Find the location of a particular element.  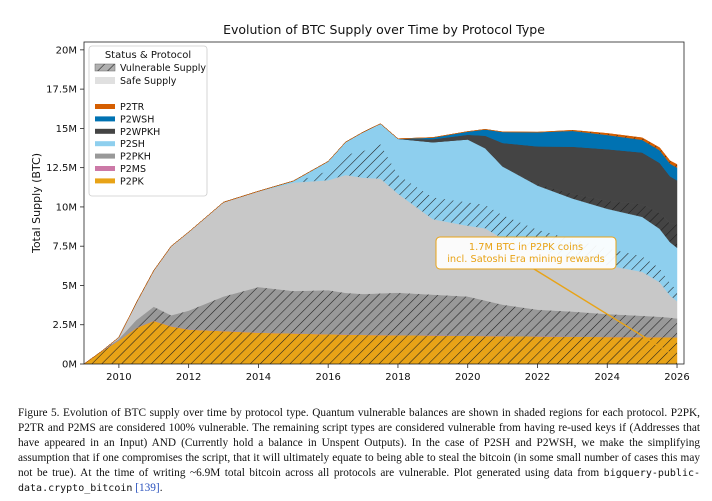

y-tick-label: 5M is located at coordinates (69, 286).